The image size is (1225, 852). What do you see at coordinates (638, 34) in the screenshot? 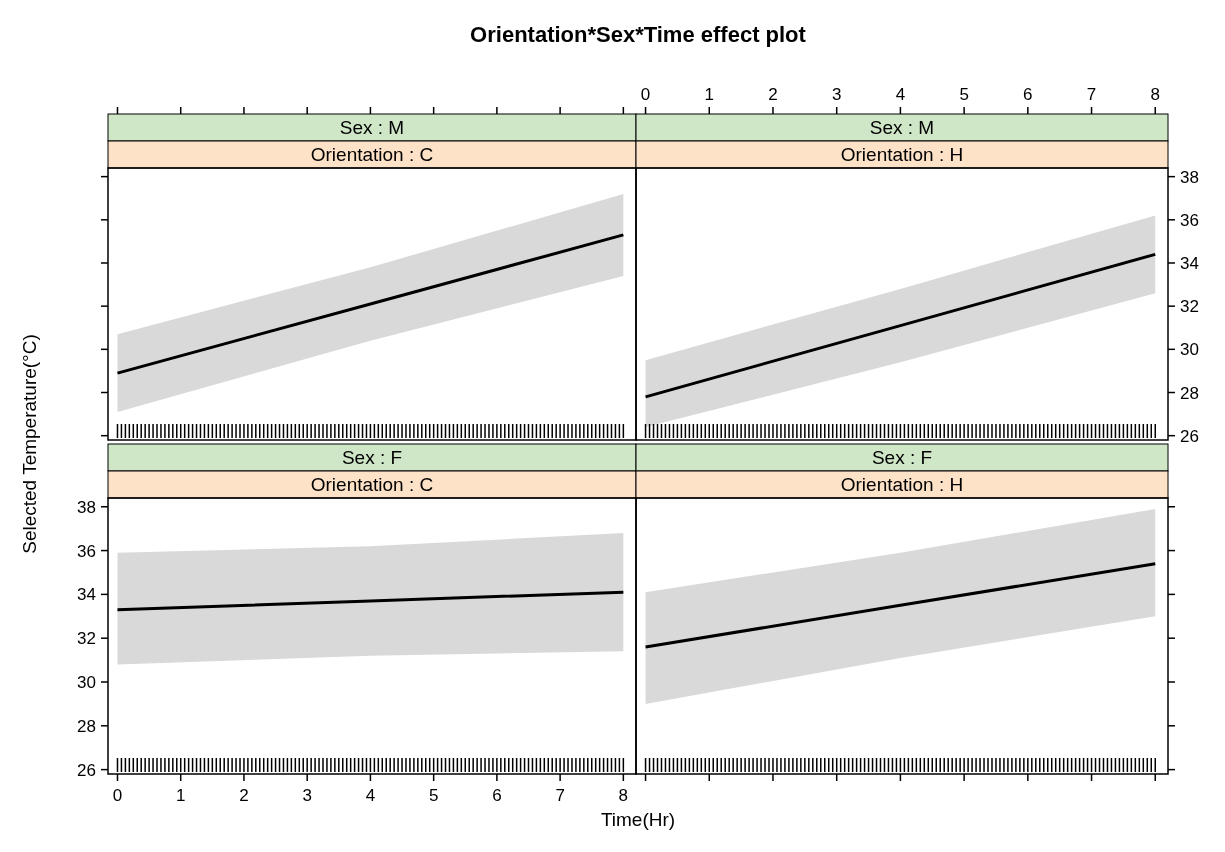
I see `text: Orientation*Sex*Time effect plot` at bounding box center [638, 34].